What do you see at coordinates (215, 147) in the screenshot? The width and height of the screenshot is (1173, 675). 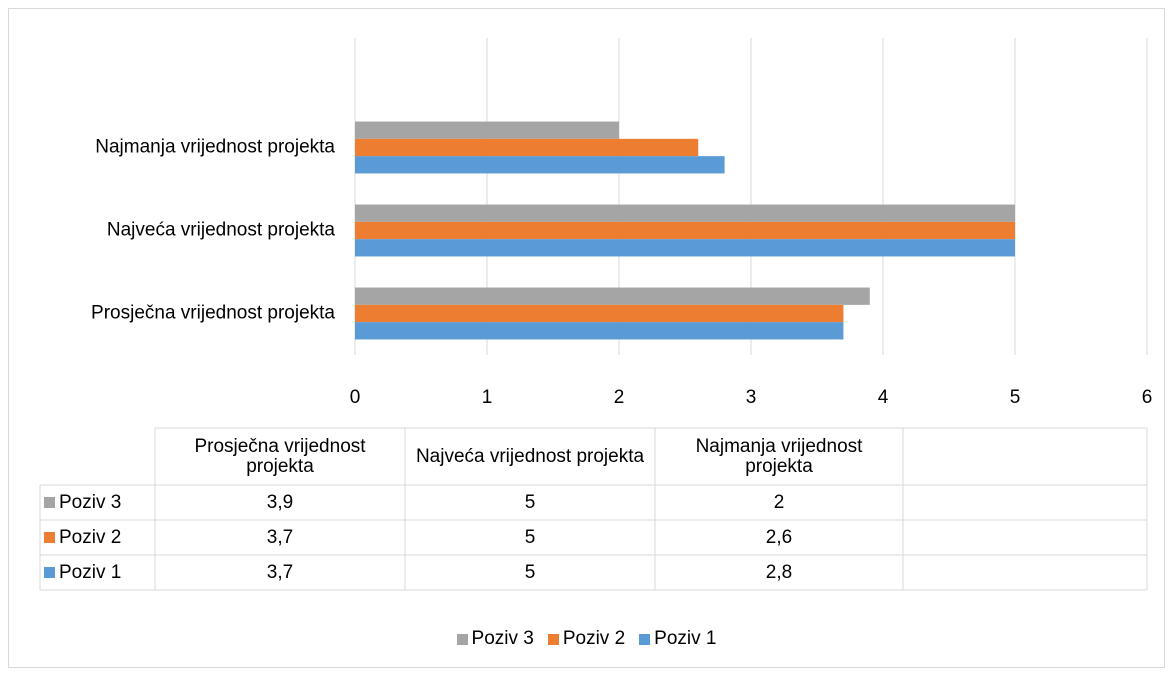 I see `y-tick-label: Najmanja vrijednost projekta` at bounding box center [215, 147].